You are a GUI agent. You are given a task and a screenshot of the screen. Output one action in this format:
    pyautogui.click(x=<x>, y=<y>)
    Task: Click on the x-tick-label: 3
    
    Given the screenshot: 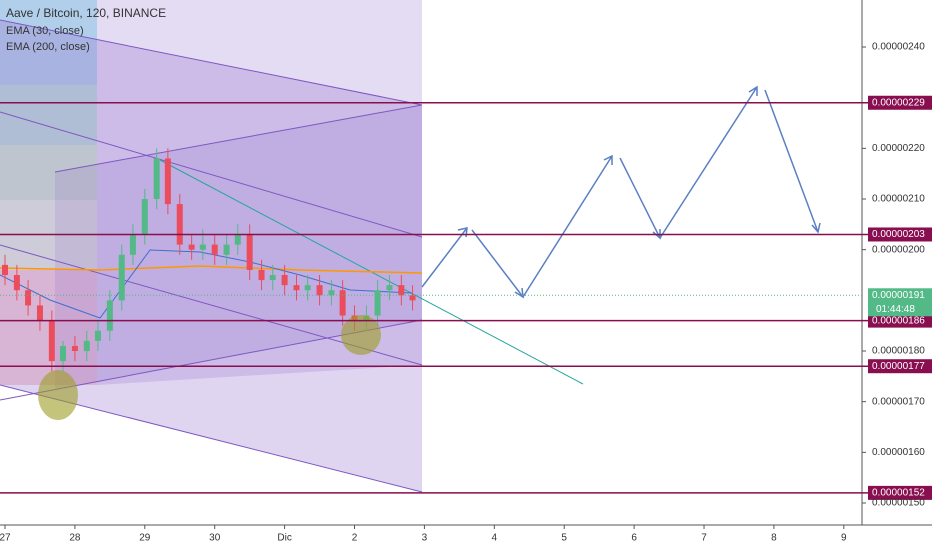 What is the action you would take?
    pyautogui.click(x=425, y=538)
    